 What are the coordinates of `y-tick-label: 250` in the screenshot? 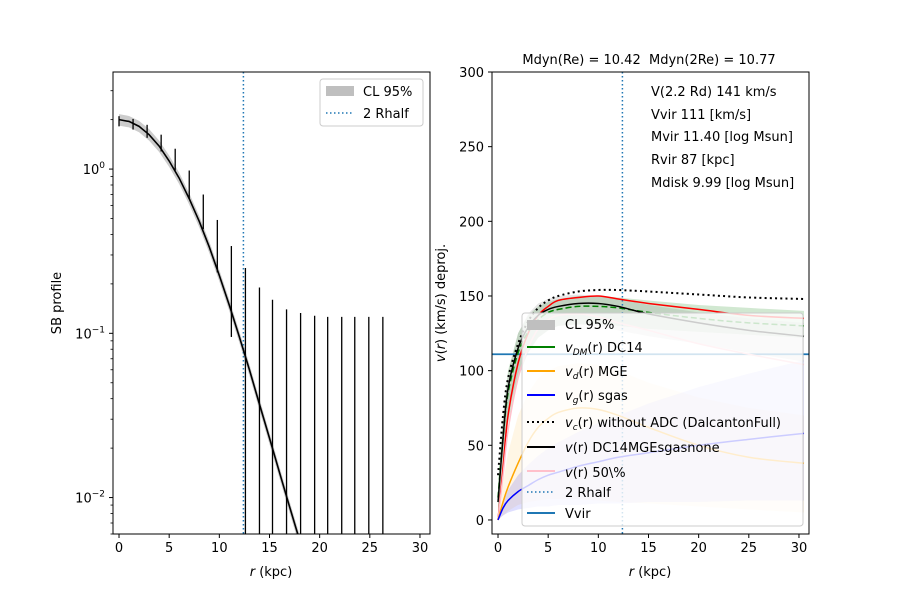 It's located at (471, 148).